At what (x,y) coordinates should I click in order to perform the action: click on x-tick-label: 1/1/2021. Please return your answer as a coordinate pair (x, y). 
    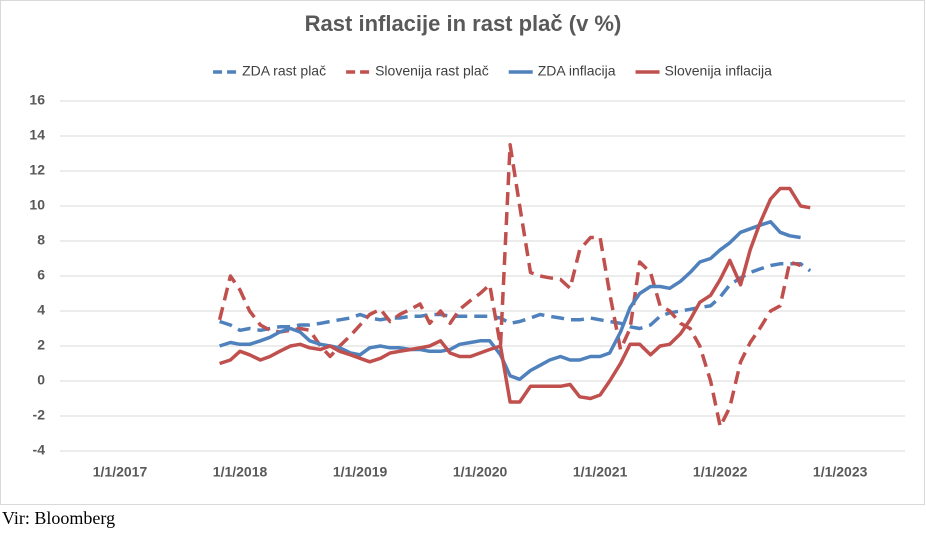
    Looking at the image, I should click on (600, 472).